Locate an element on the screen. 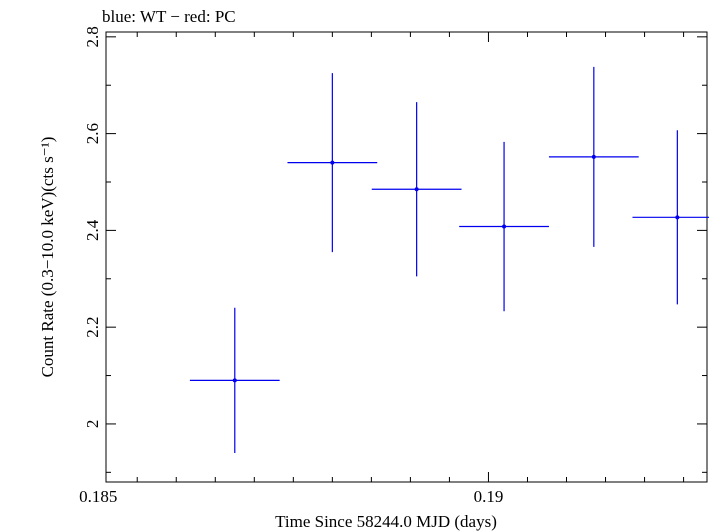 The height and width of the screenshot is (532, 709). y-axis-label: Count Rate (0.3−10.0 keV)(cts s⁻¹) is located at coordinates (47, 257).